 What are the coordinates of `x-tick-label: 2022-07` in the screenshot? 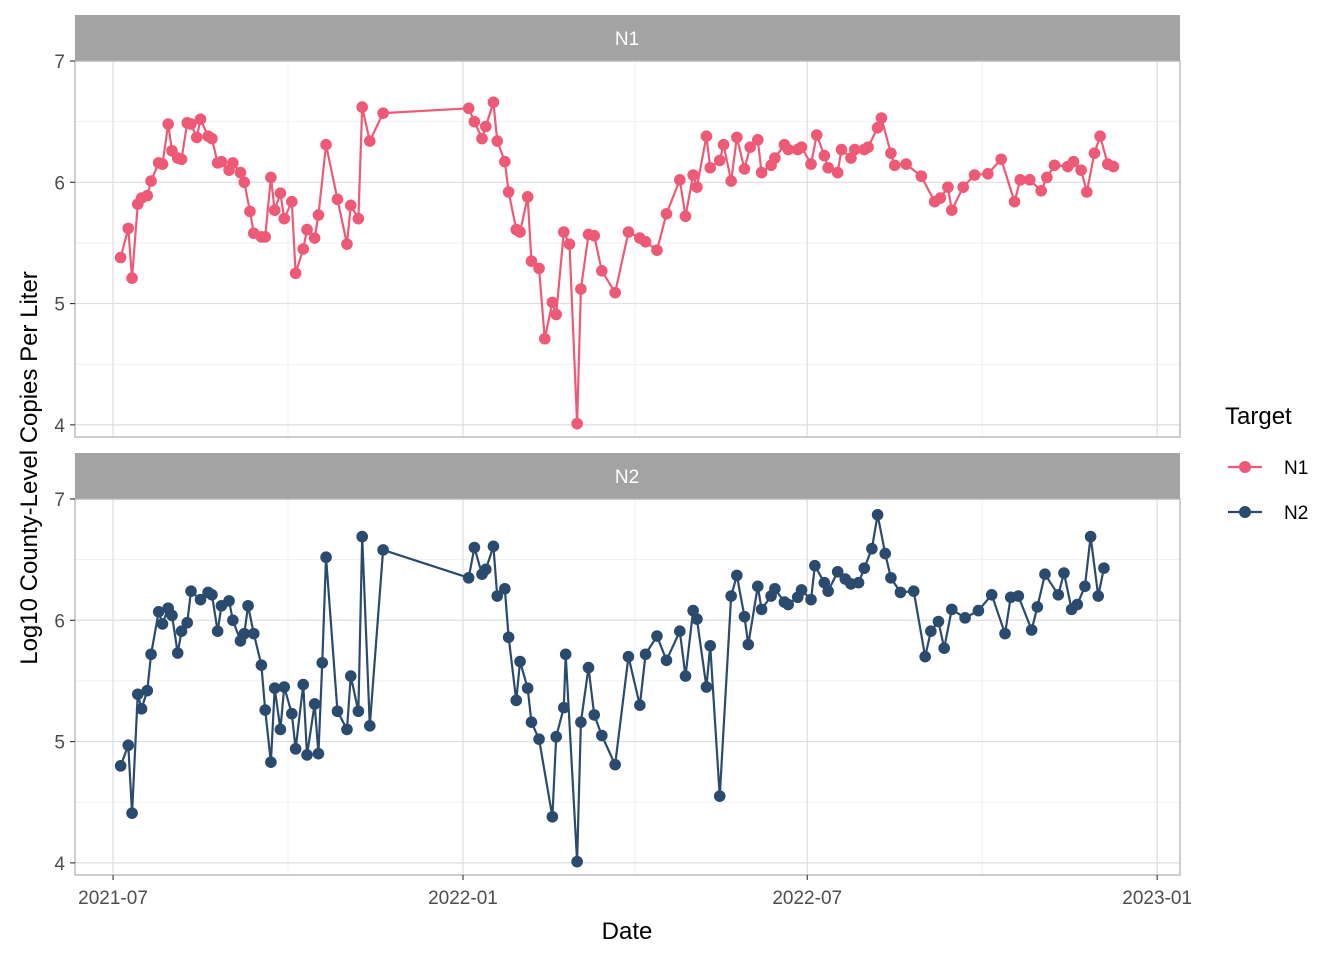 It's located at (807, 898).